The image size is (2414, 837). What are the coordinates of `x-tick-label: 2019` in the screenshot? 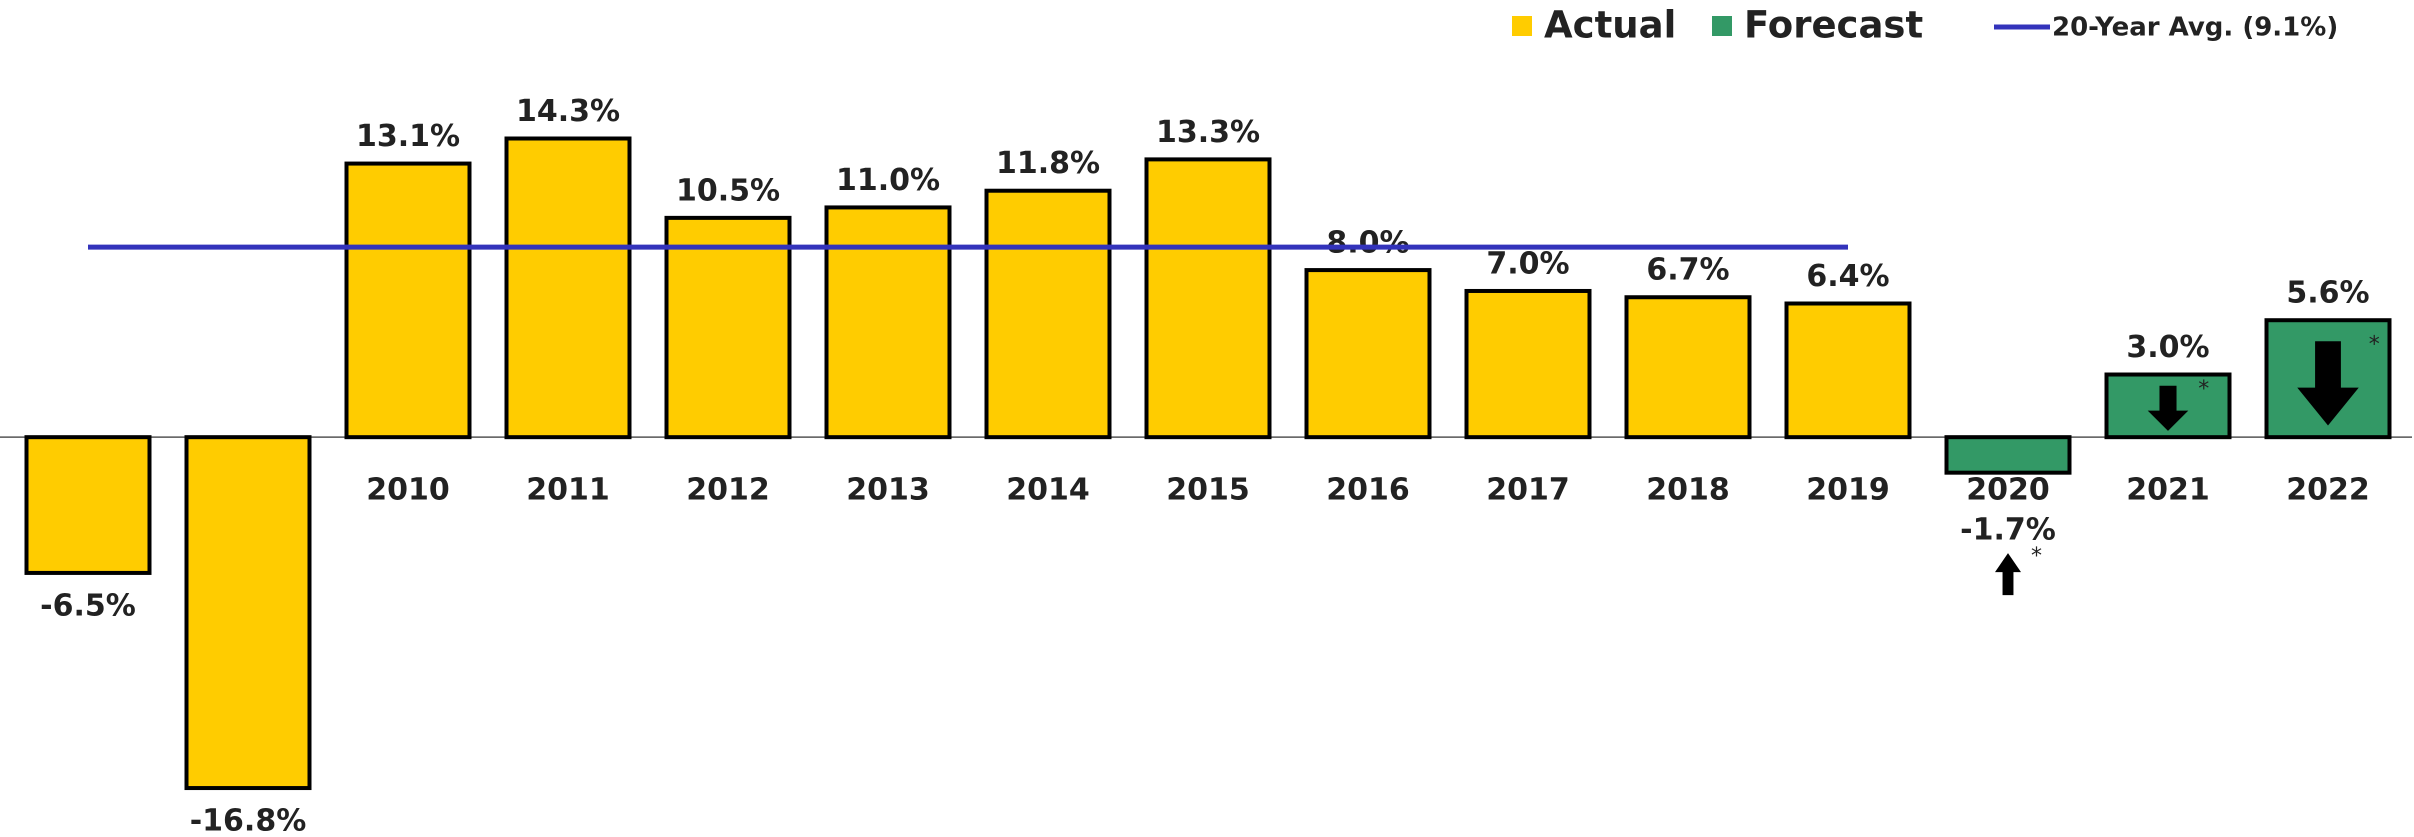 It's located at (1848, 490).